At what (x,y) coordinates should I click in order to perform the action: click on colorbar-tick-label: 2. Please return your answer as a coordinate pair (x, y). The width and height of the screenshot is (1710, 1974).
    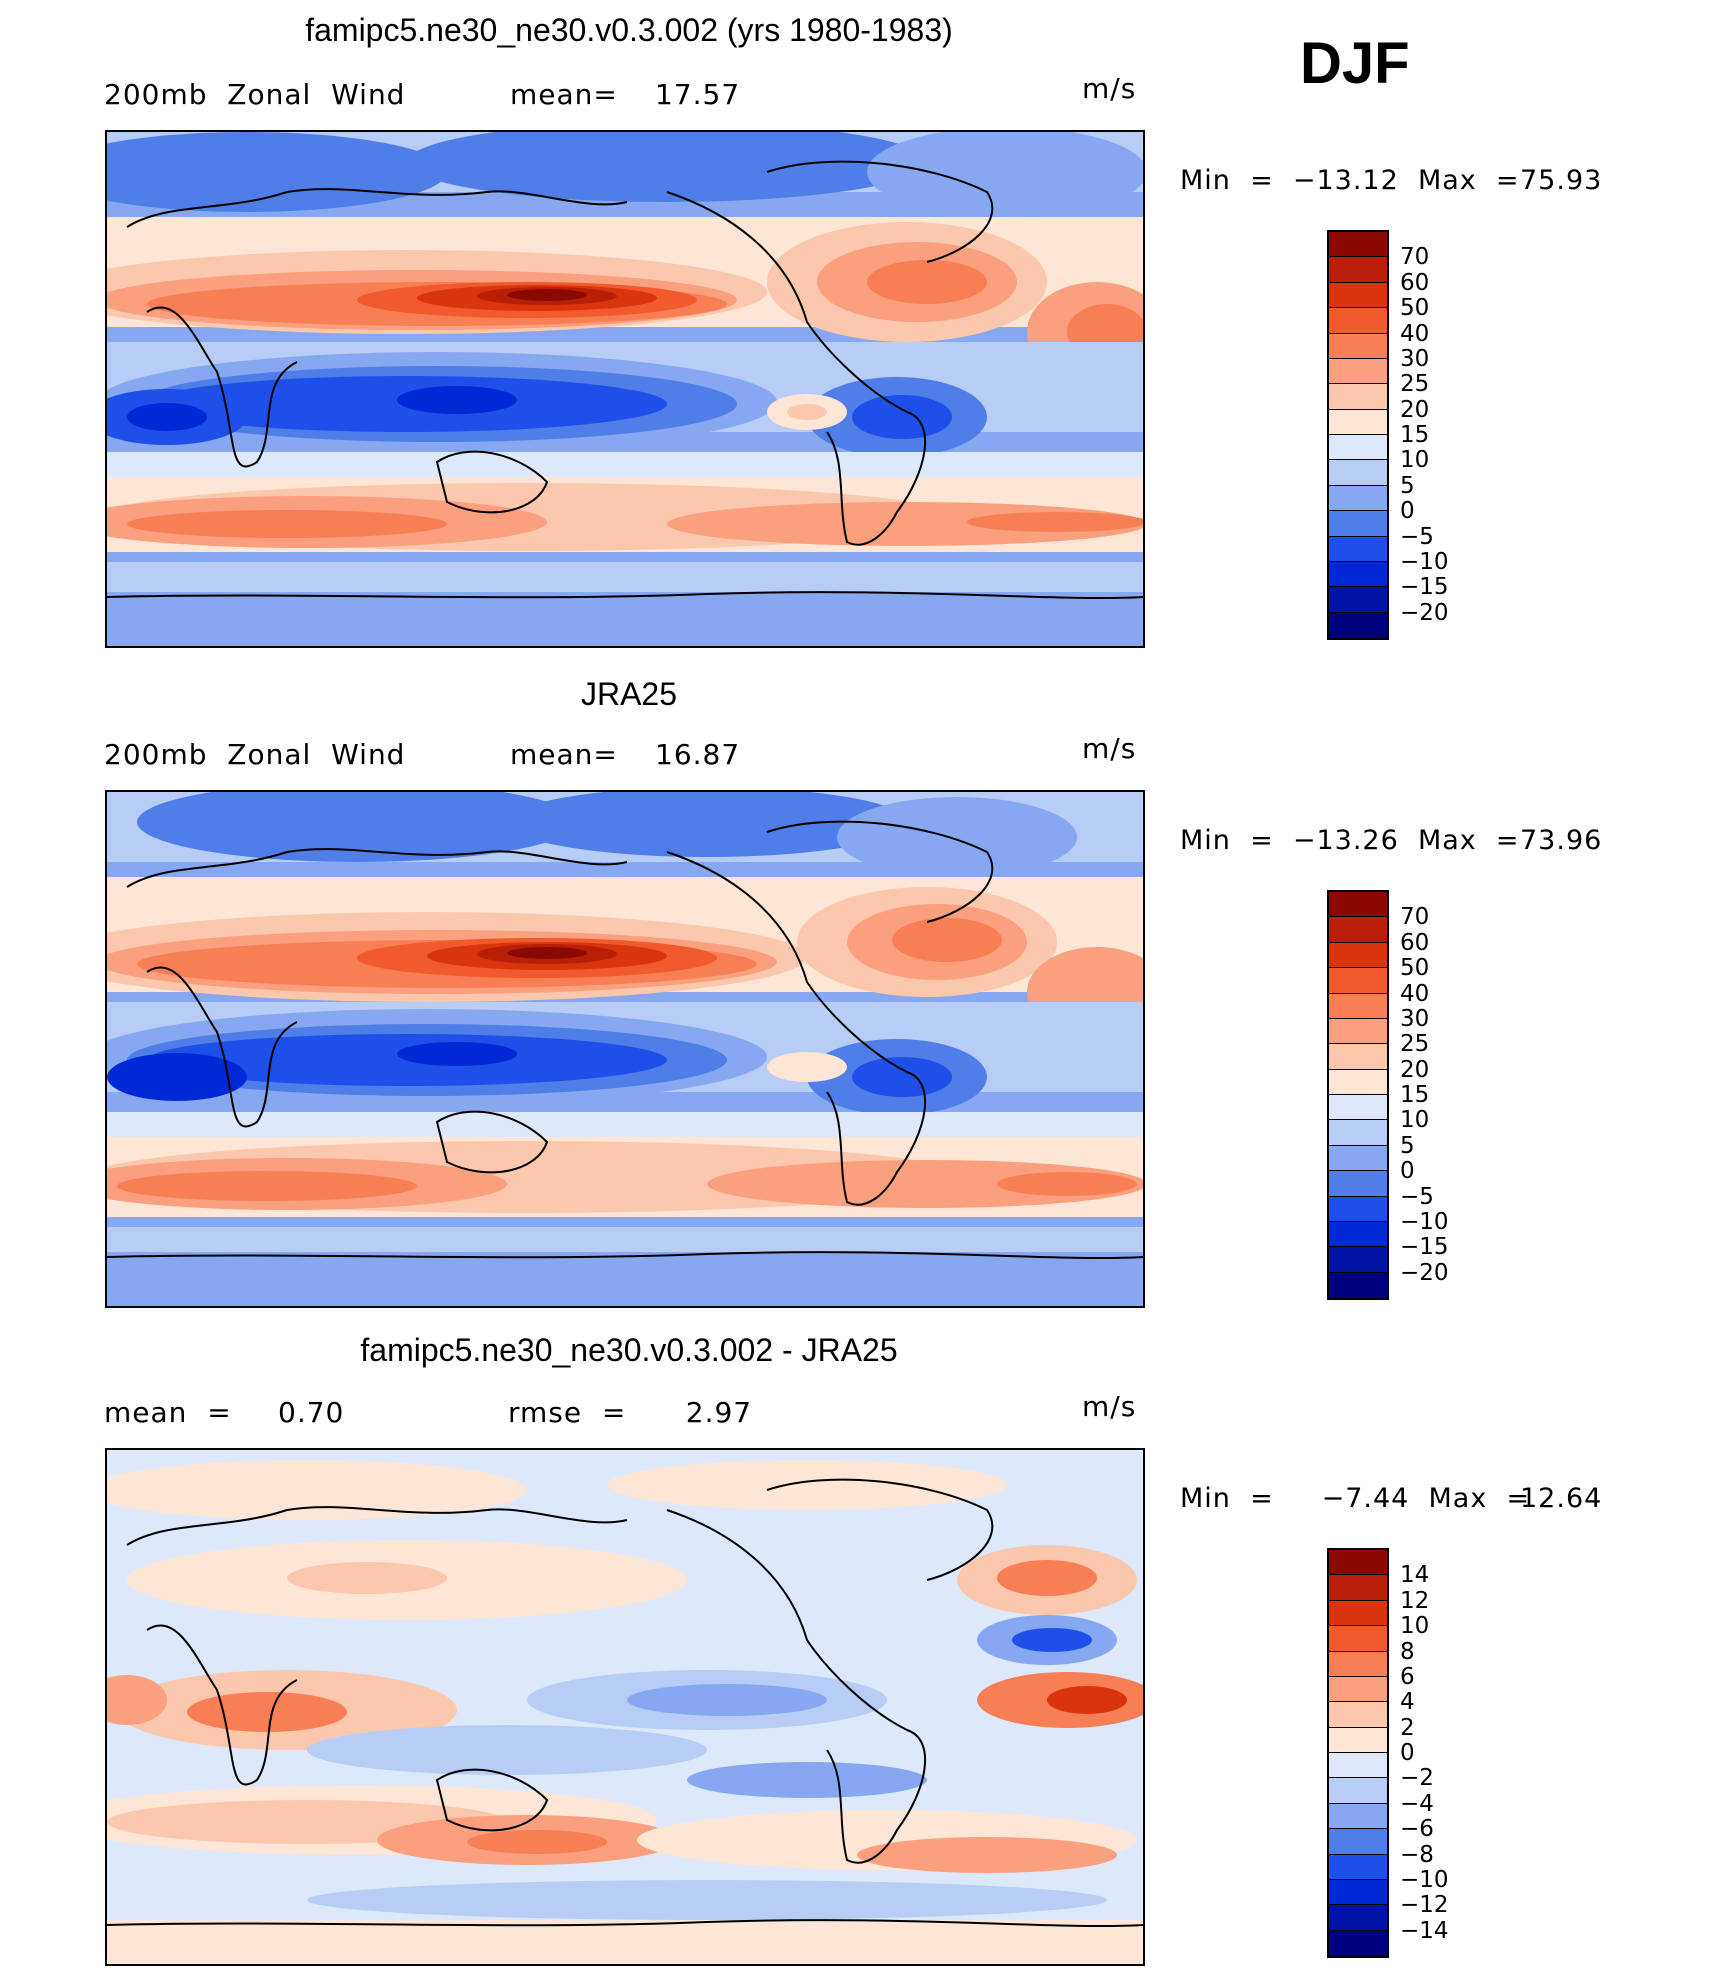
    Looking at the image, I should click on (1407, 1727).